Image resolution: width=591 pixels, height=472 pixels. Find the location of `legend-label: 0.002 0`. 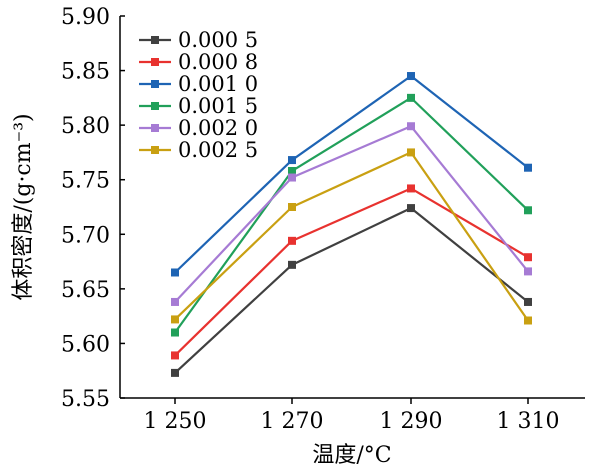

legend-label: 0.002 0 is located at coordinates (218, 128).